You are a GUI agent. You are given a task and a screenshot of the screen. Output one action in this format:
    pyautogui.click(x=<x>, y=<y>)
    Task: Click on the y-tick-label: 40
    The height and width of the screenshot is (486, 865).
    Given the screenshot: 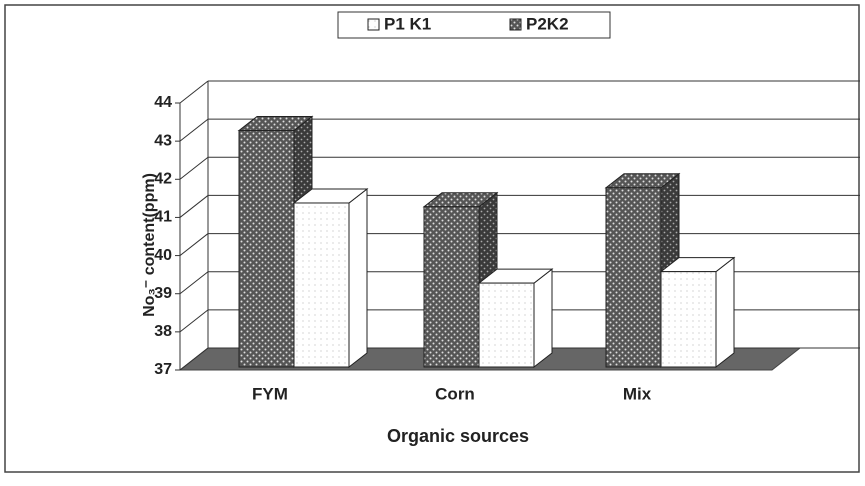 What is the action you would take?
    pyautogui.click(x=163, y=255)
    